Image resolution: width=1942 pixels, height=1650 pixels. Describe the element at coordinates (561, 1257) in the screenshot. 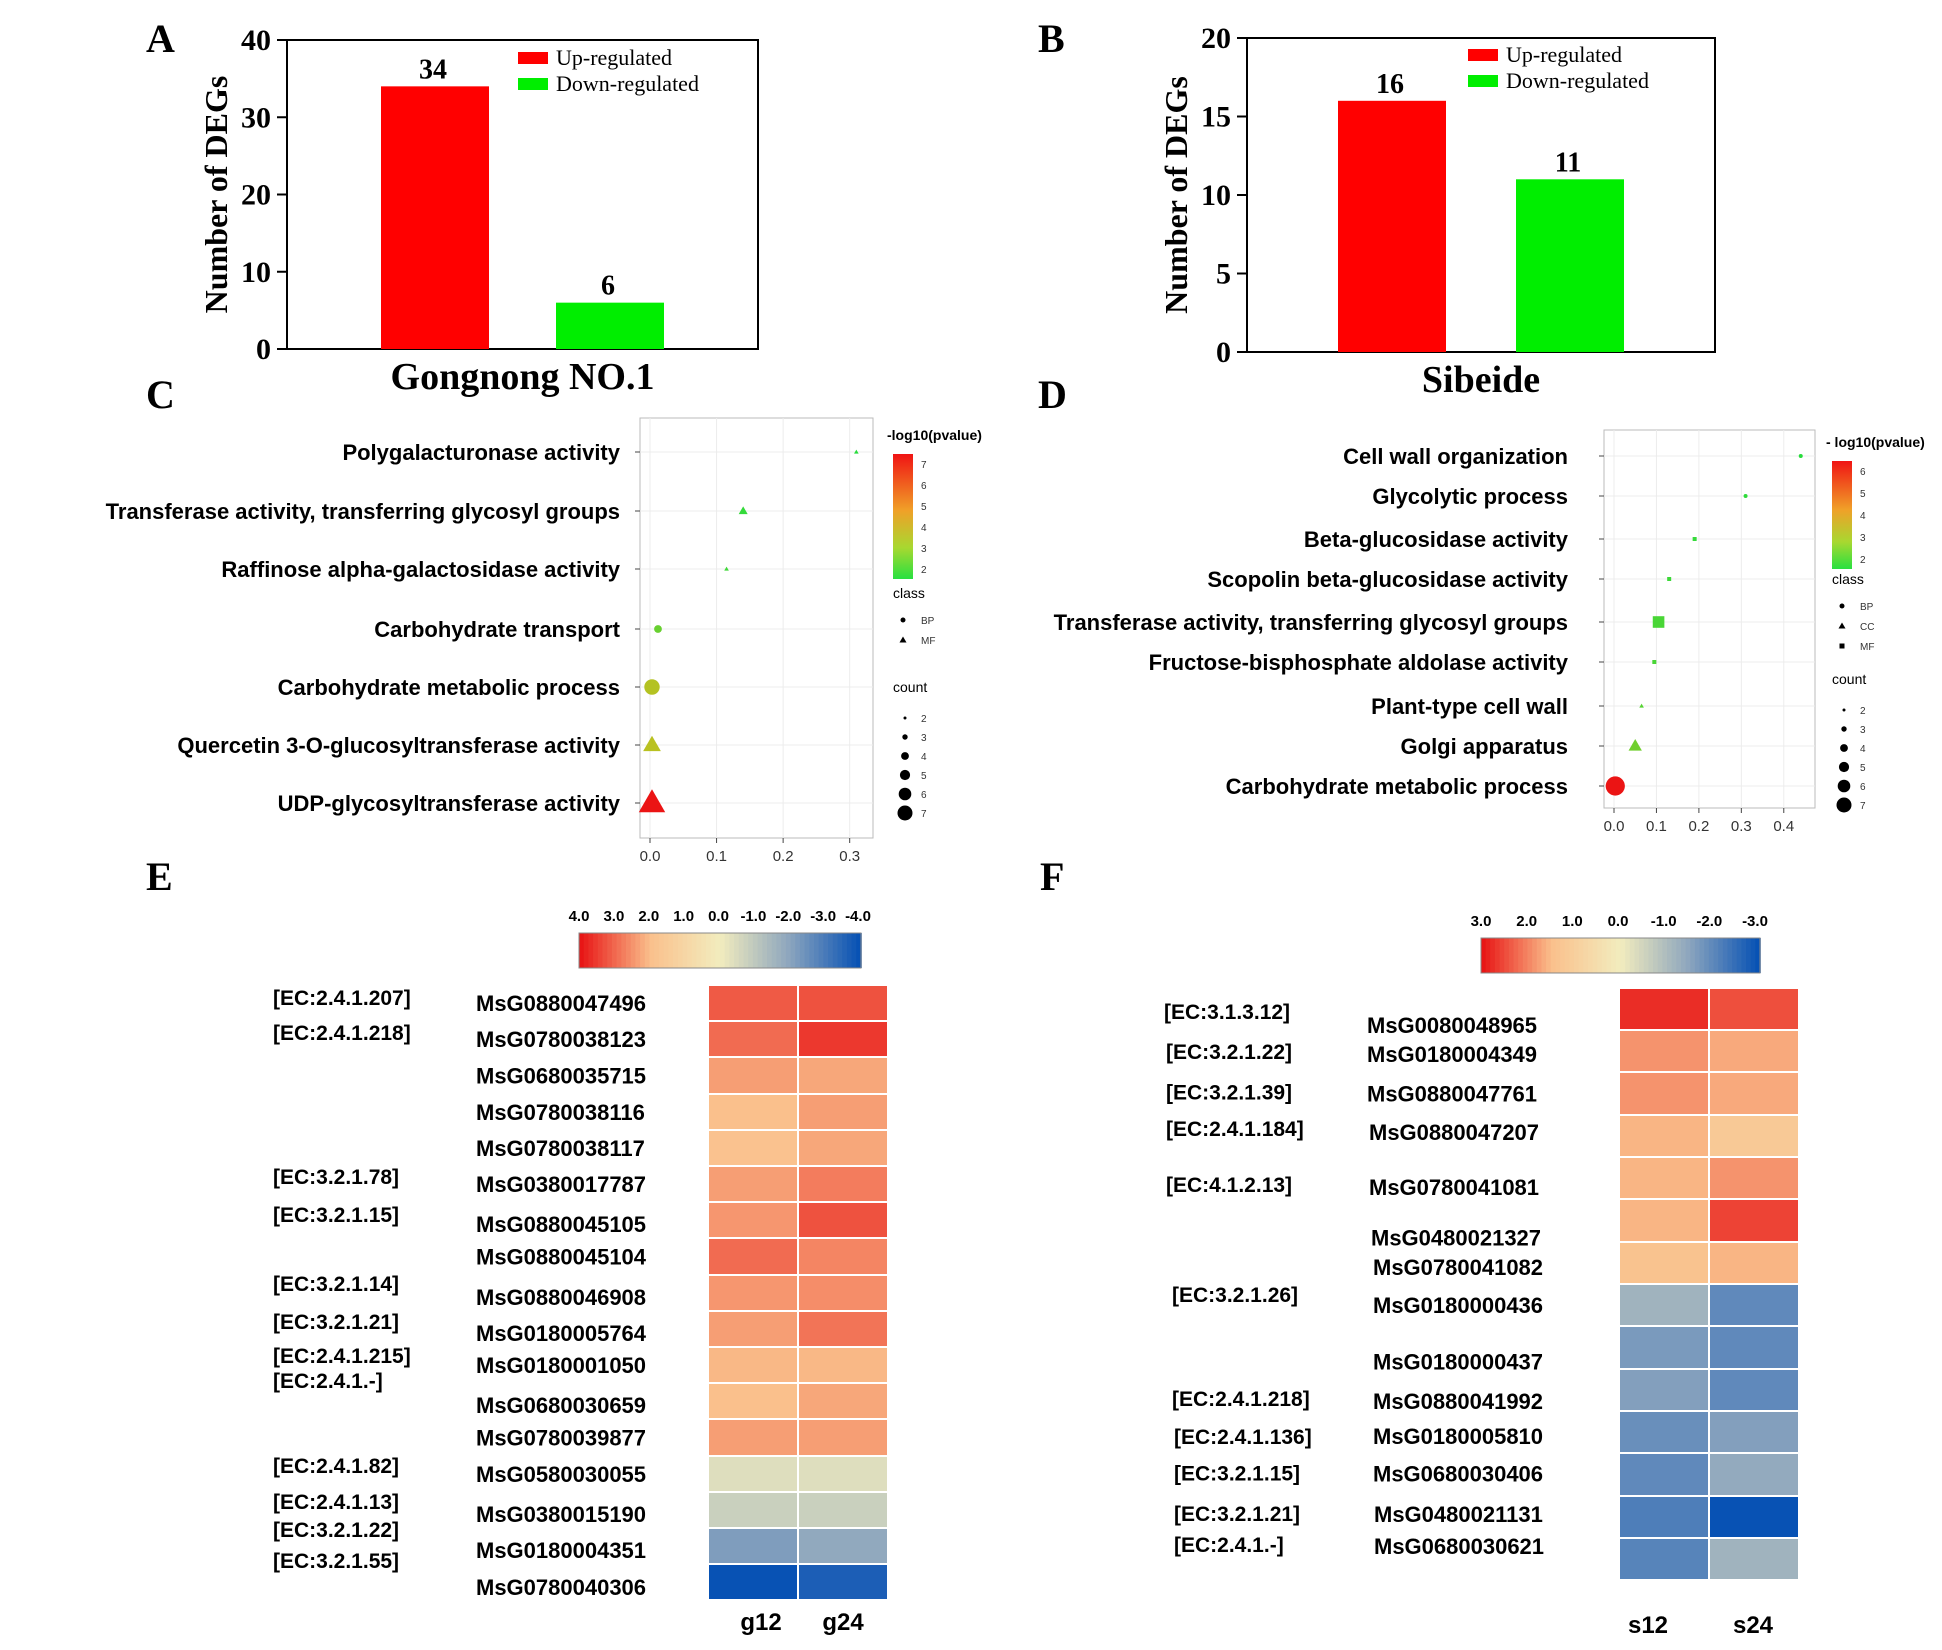

I see `gene-label: MsG0880045104` at that location.